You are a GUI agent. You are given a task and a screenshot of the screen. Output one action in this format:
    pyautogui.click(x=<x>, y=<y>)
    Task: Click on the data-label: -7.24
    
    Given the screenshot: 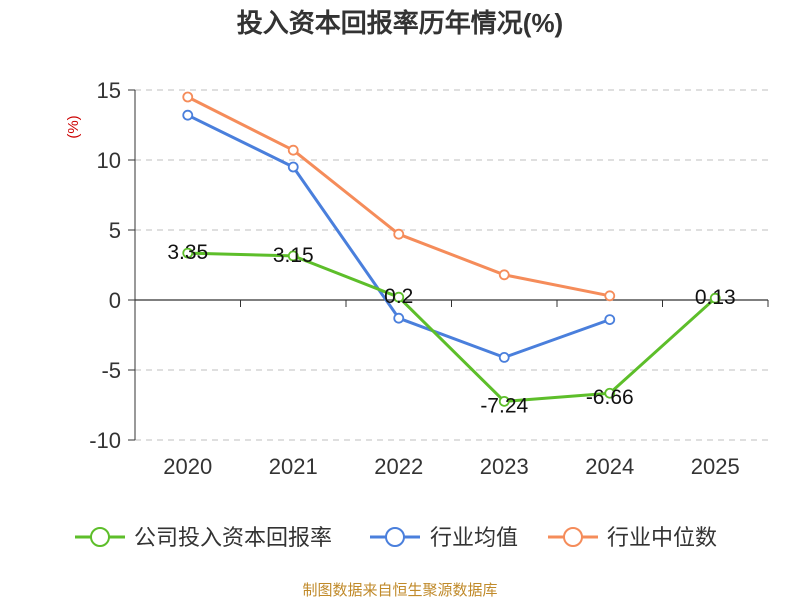 What is the action you would take?
    pyautogui.click(x=504, y=405)
    